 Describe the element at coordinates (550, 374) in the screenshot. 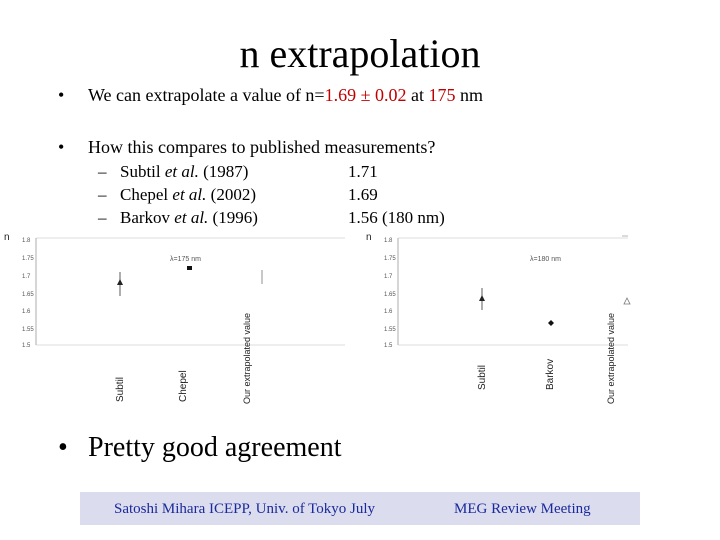

I see `xlabel-barkov: Barkov` at that location.